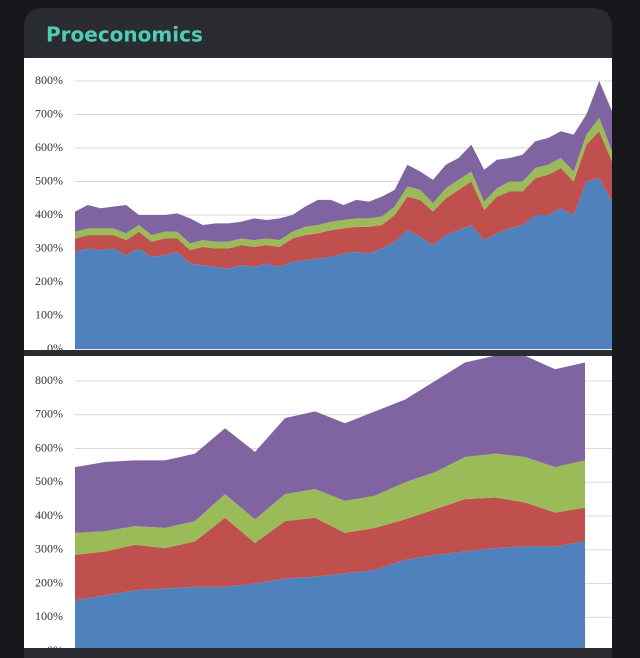 The height and width of the screenshot is (658, 640). What do you see at coordinates (318, 33) in the screenshot?
I see `message-header` at bounding box center [318, 33].